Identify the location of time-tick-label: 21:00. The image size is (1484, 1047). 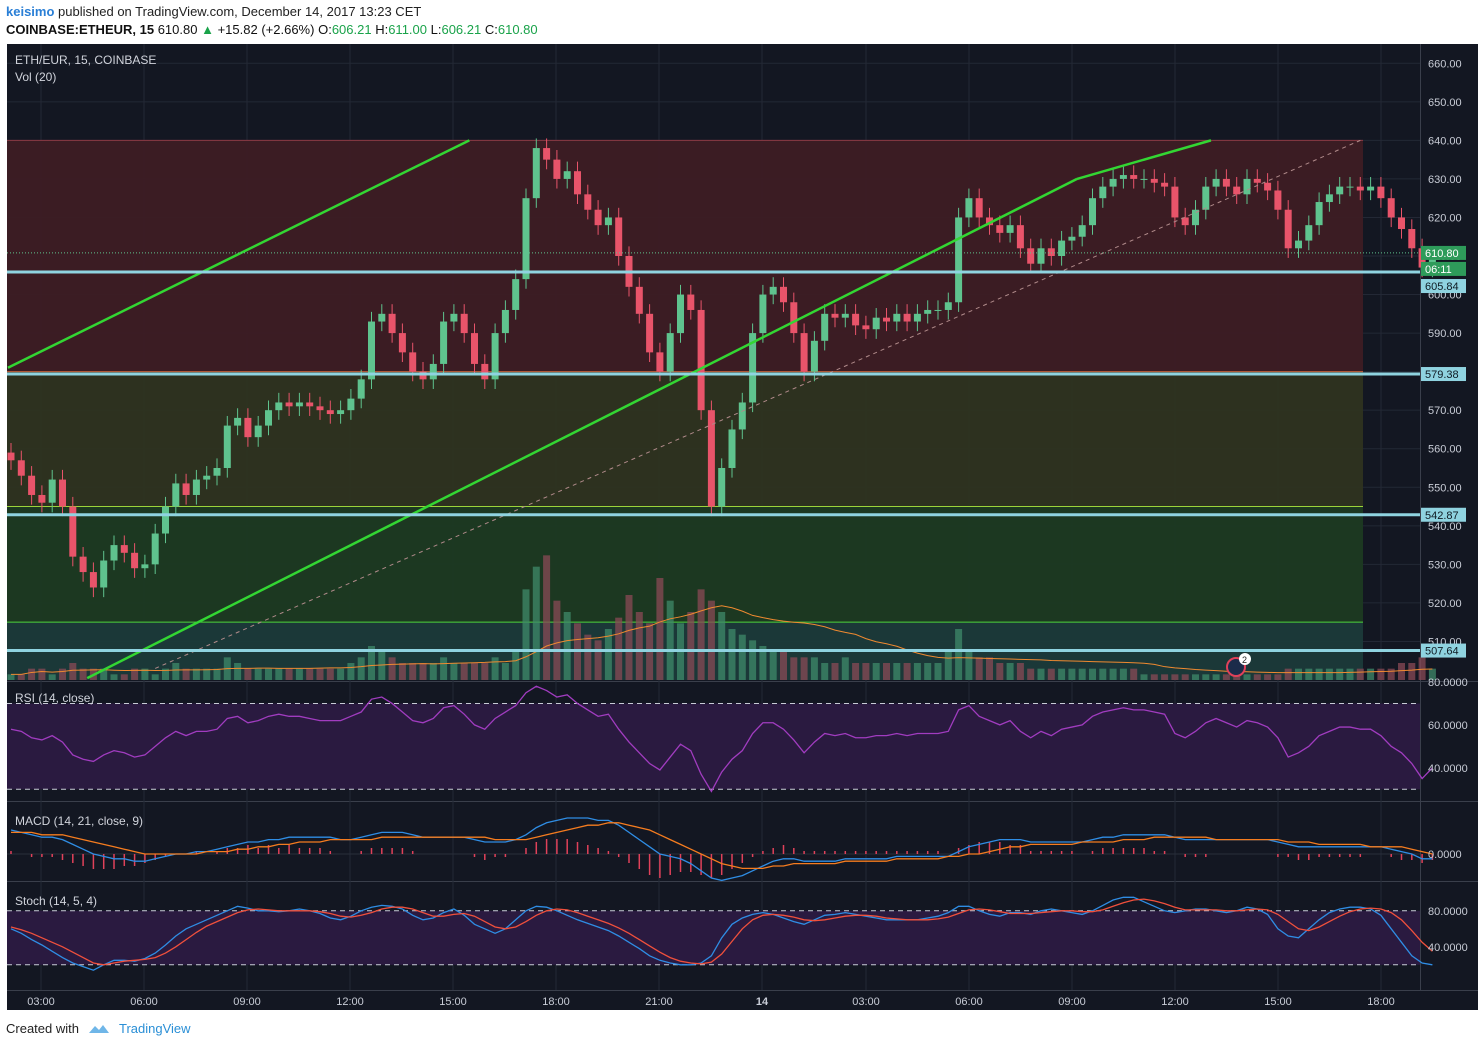
(659, 1002).